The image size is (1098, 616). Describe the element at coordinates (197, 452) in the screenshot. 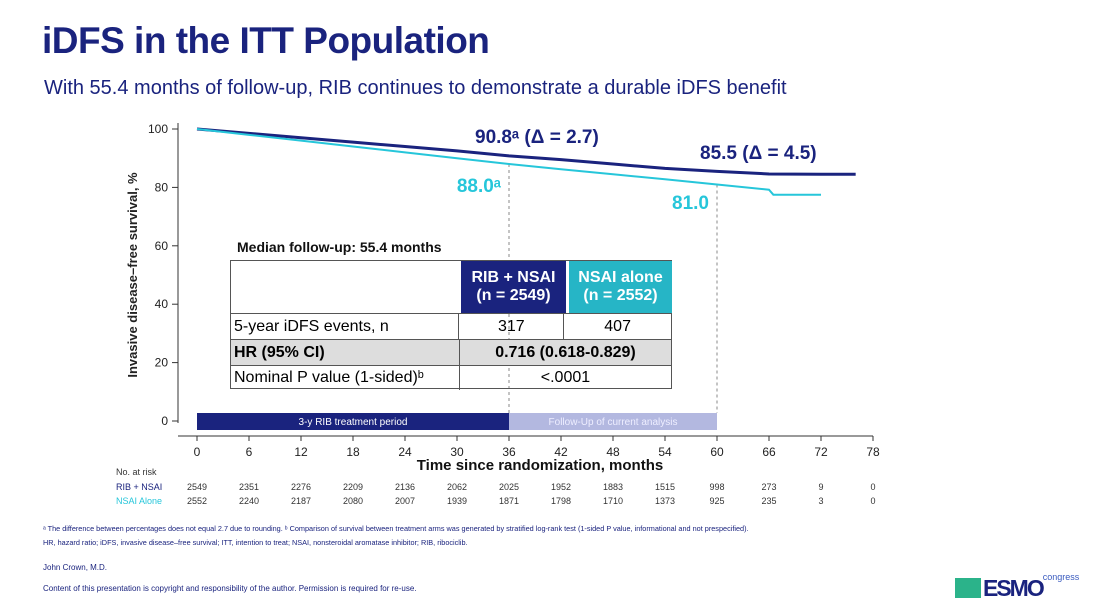

I see `x-tick-label: 0` at that location.